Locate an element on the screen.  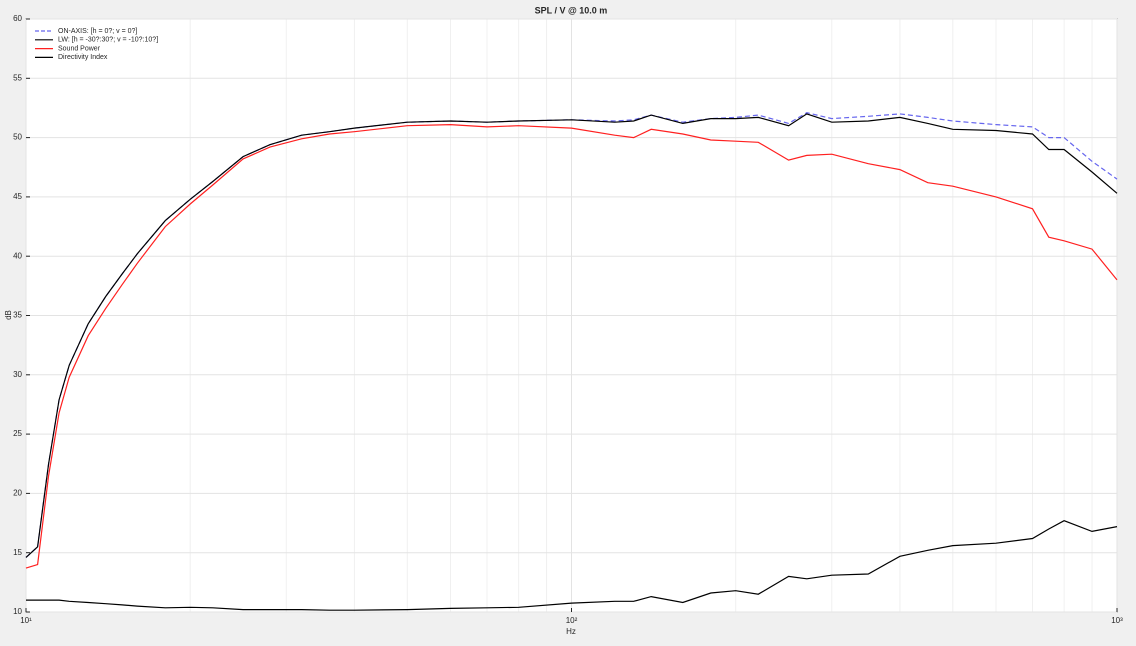
y-tick-label: 25 is located at coordinates (17, 433).